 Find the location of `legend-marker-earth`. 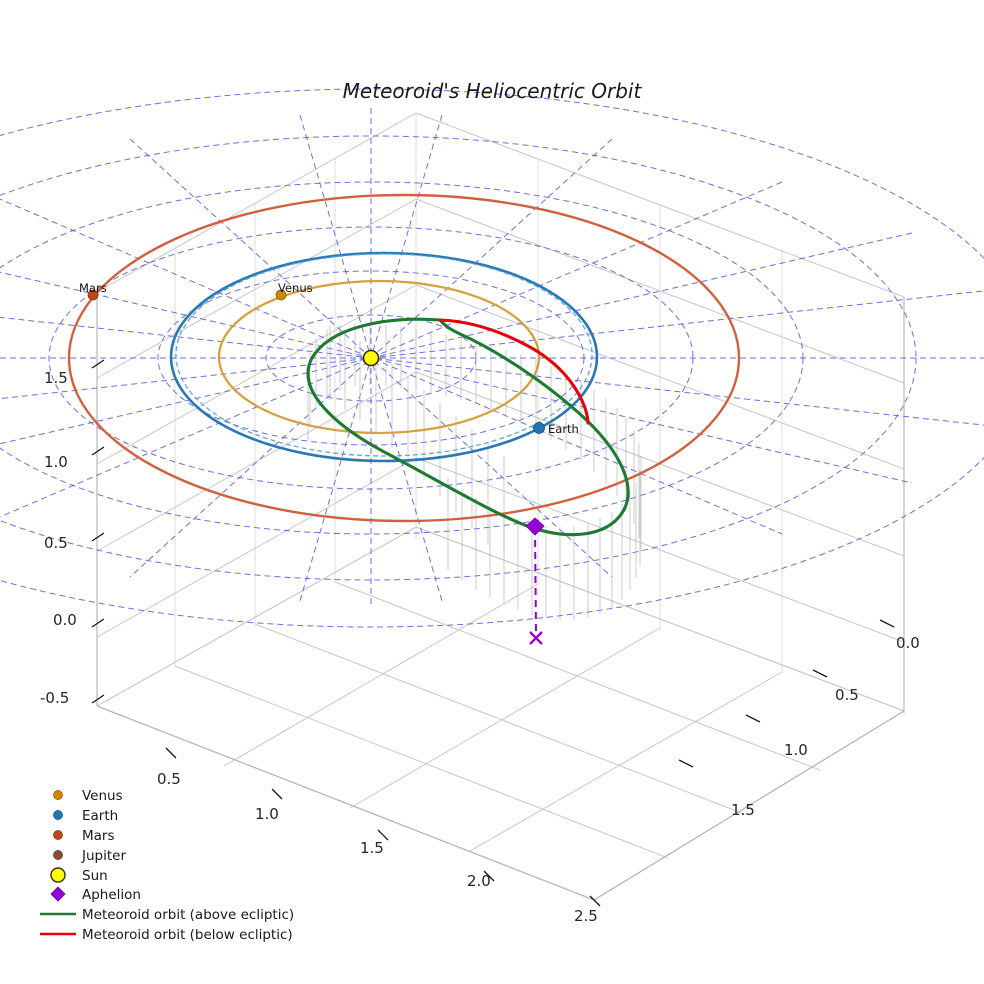

legend-marker-earth is located at coordinates (58, 815).